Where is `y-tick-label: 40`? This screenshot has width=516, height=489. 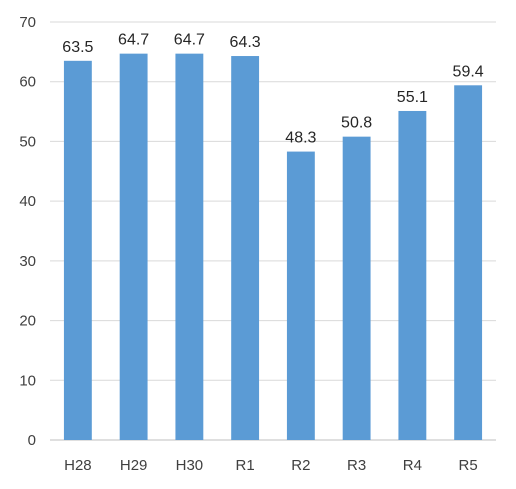 y-tick-label: 40 is located at coordinates (27, 201).